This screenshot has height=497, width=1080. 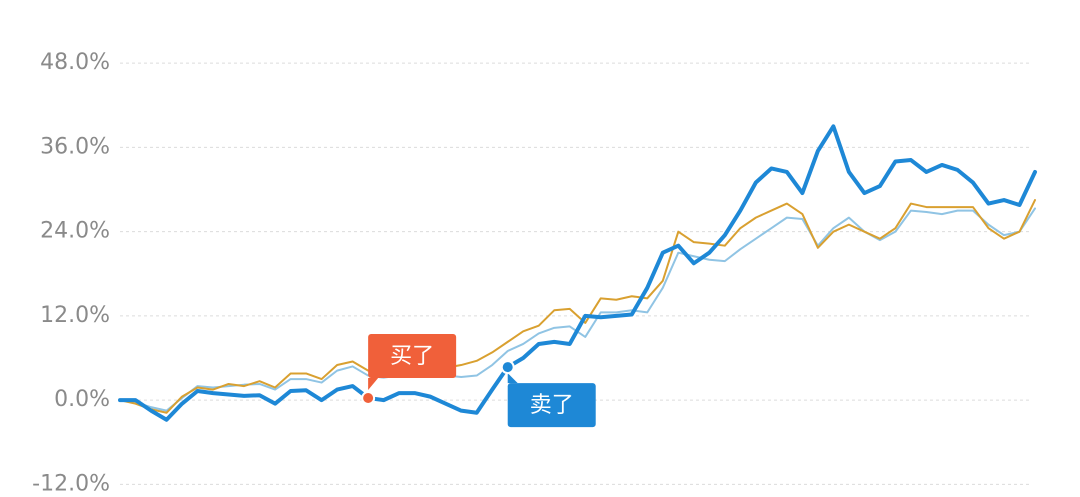 I want to click on y-tick-label: 12.0%, so click(x=75, y=315).